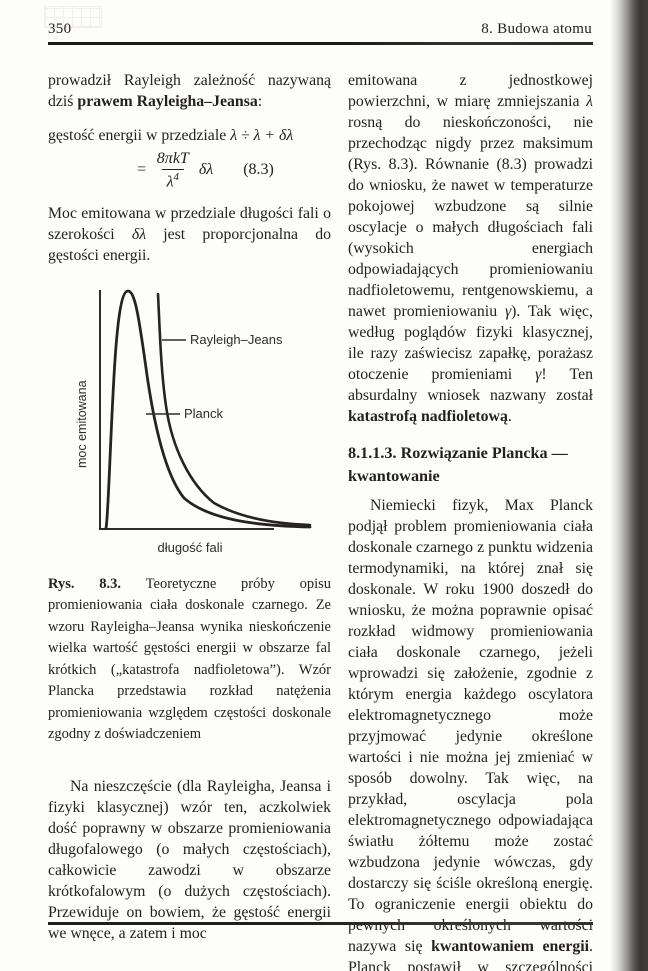  I want to click on equation-fraction: 8πkT λ4, so click(173, 170).